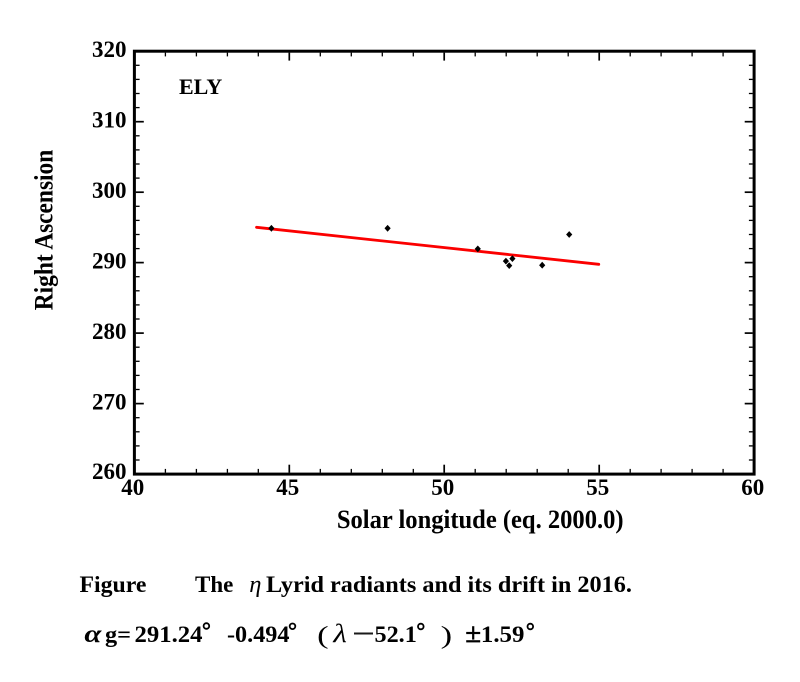 The image size is (800, 682). What do you see at coordinates (752, 487) in the screenshot?
I see `svg-text: 60` at bounding box center [752, 487].